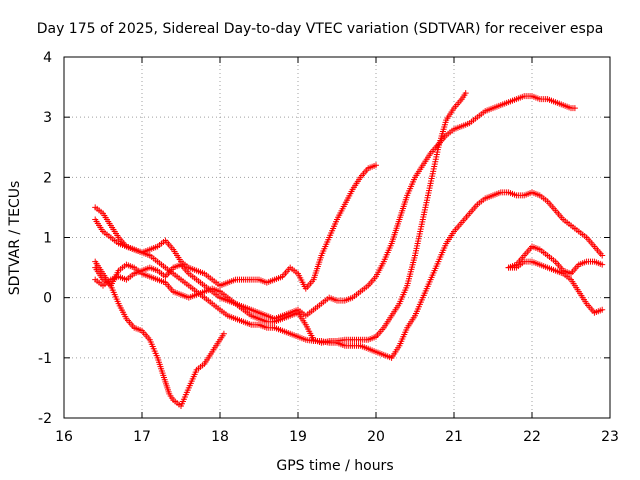 This screenshot has width=640, height=480. Describe the element at coordinates (47, 239) in the screenshot. I see `y-tick-label: 1` at that location.